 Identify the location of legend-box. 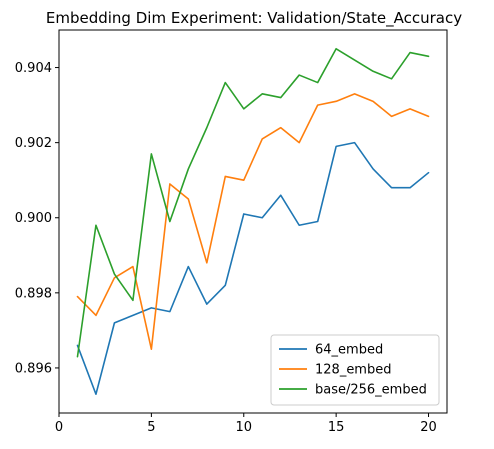
(355, 370).